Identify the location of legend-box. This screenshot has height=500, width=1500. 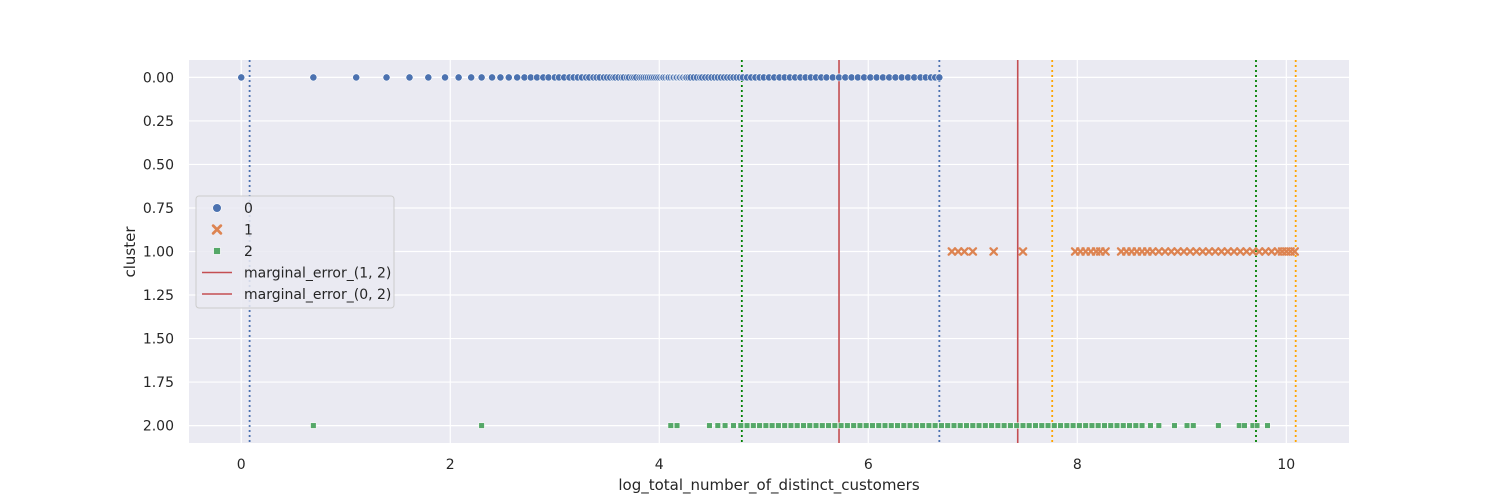
(295, 252).